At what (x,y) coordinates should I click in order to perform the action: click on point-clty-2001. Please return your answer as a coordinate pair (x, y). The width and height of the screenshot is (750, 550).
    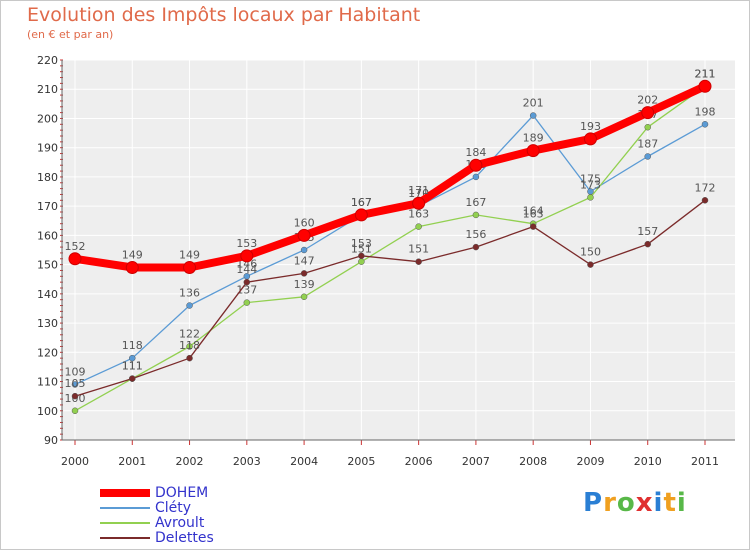
    Looking at the image, I should click on (132, 358).